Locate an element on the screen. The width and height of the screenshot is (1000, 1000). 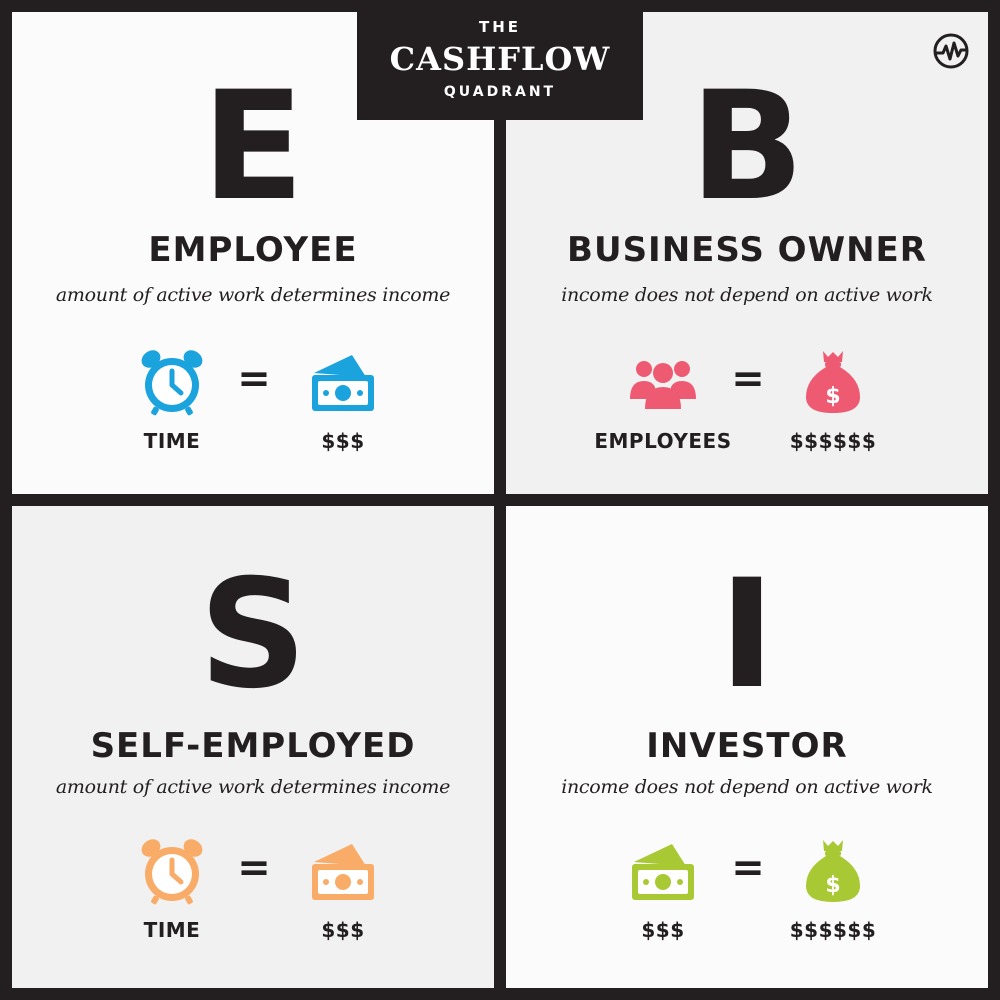
title-suffix: QUADRANT is located at coordinates (500, 92).